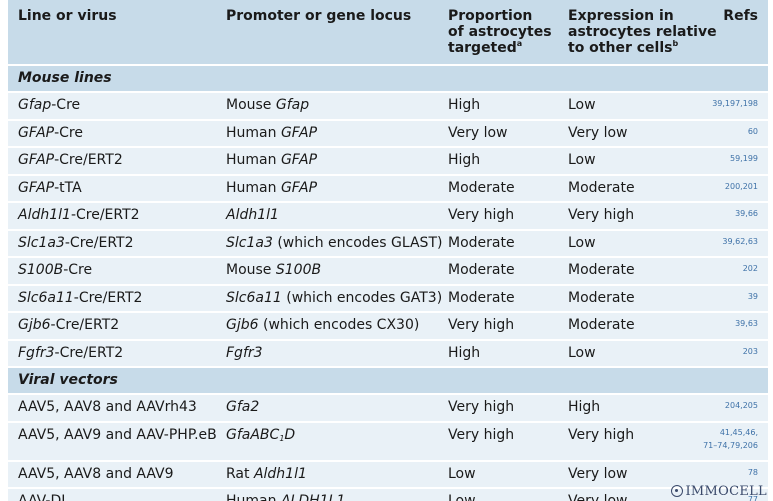  What do you see at coordinates (388, 105) in the screenshot?
I see `table-row: Gfap-Cre Mouse Gfap High Low 39,197,198` at bounding box center [388, 105].